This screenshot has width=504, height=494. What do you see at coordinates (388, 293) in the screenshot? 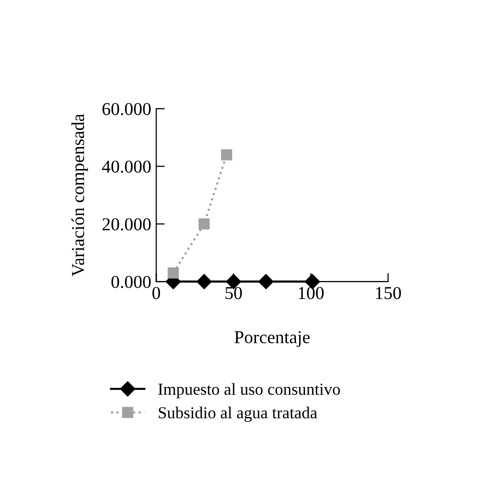
I see `x-tick-label: 150` at bounding box center [388, 293].